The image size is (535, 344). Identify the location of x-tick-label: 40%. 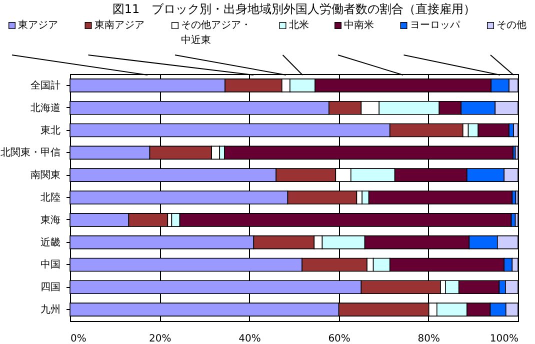
(249, 339).